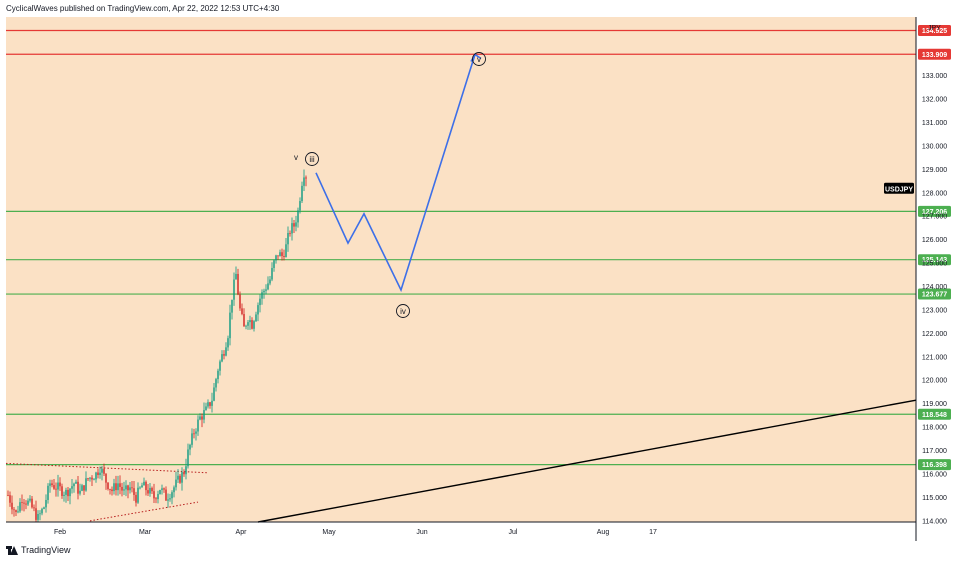 The height and width of the screenshot is (563, 960). I want to click on level-tag-label: 127.206, so click(934, 212).